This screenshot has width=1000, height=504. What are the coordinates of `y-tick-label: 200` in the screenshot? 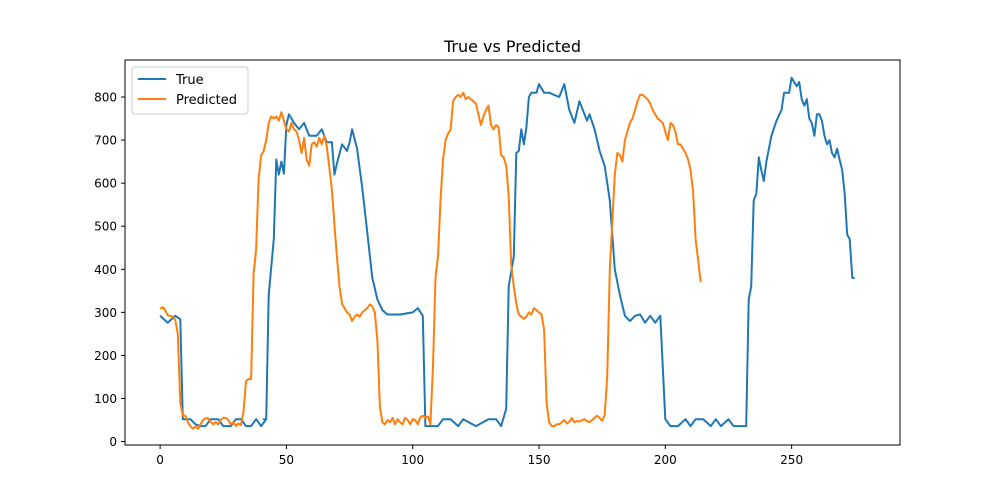 It's located at (105, 356).